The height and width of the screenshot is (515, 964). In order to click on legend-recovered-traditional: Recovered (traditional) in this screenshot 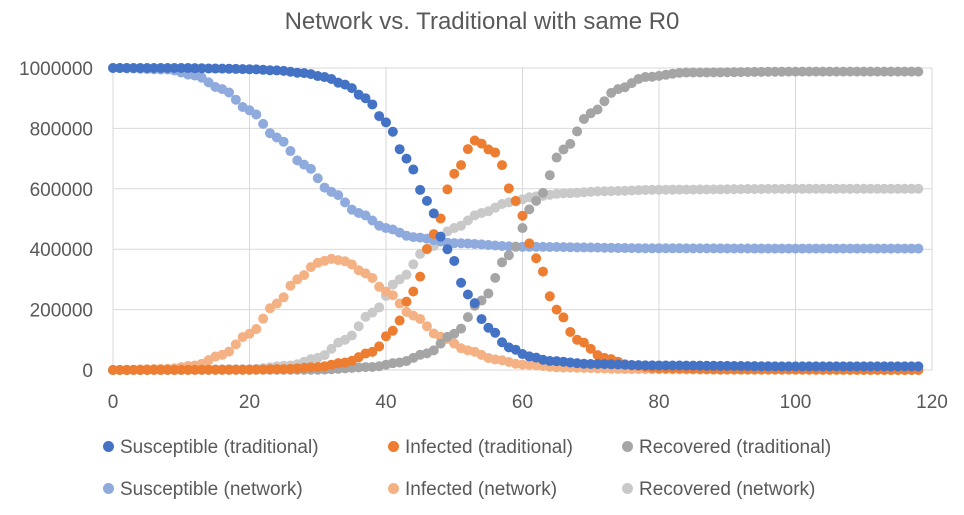, I will do `click(726, 448)`.